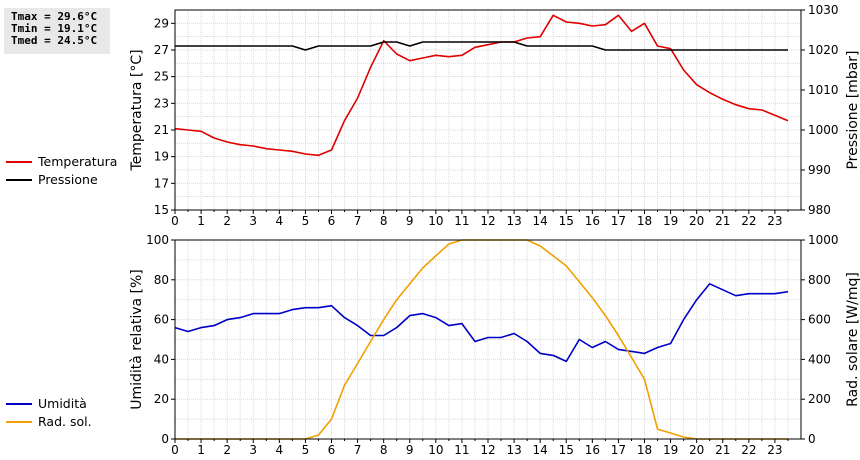 The image size is (860, 460). What do you see at coordinates (722, 221) in the screenshot?
I see `top-x-tick-label: 21` at bounding box center [722, 221].